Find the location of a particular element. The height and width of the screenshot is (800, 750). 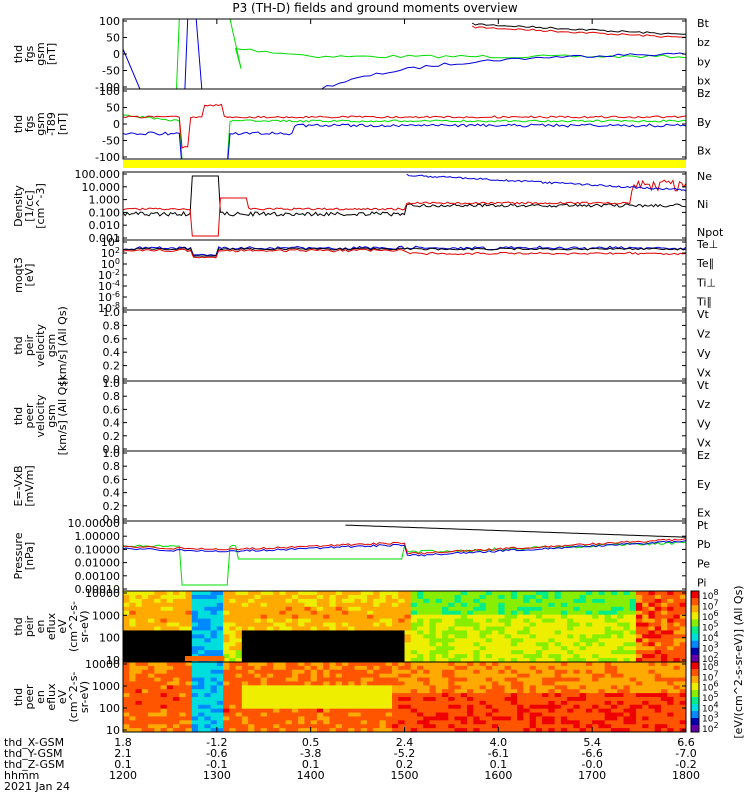

ytick-label-peer_spec-0: 10000 is located at coordinates (102, 664).